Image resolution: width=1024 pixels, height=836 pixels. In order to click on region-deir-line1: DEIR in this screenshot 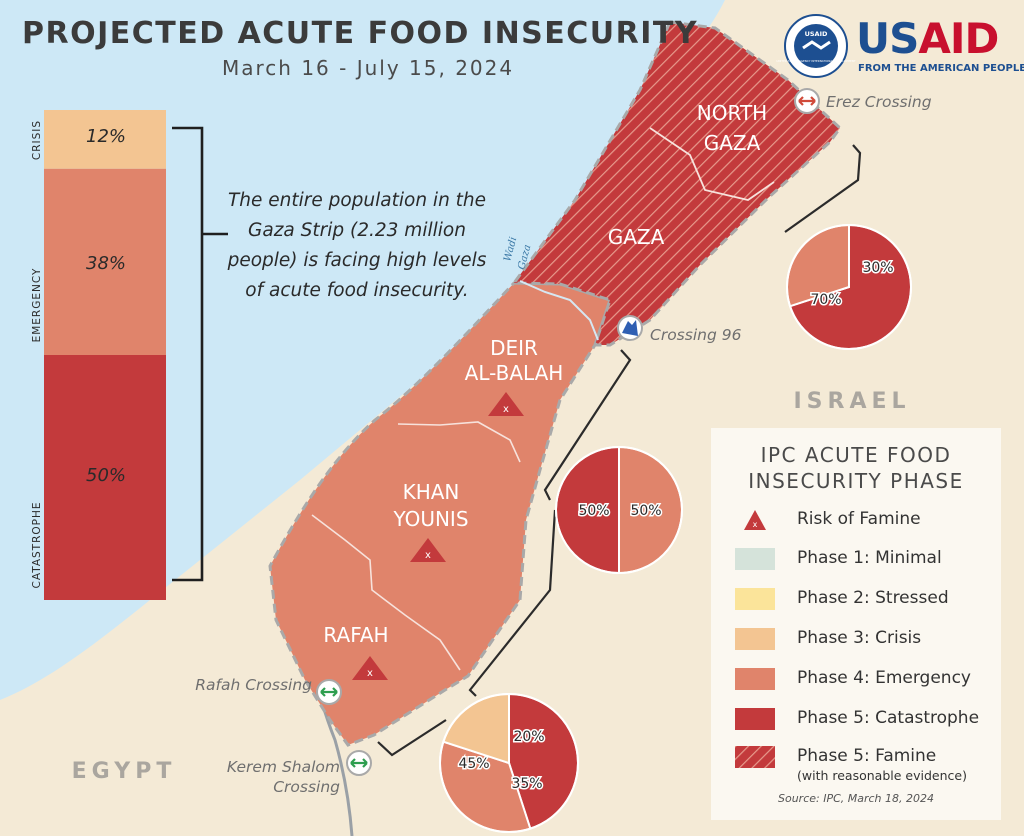, I will do `click(514, 348)`.